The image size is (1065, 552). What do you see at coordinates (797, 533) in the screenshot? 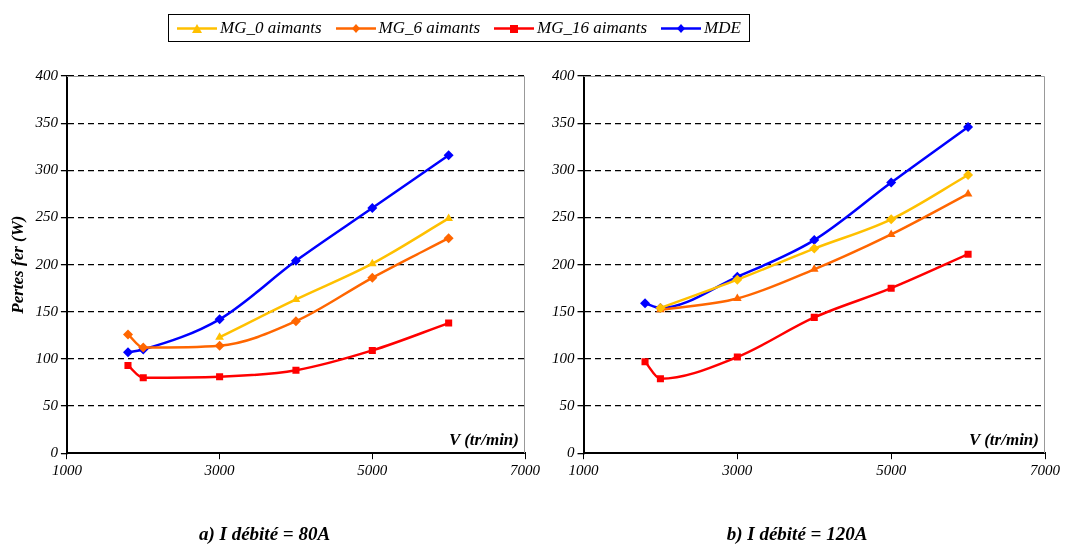
I see `text: b) I débité = 120A` at bounding box center [797, 533].